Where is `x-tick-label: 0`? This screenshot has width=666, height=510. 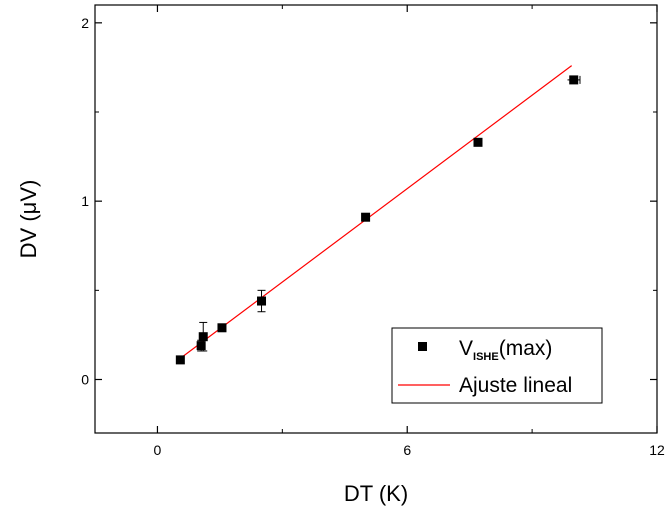 x-tick-label: 0 is located at coordinates (158, 450).